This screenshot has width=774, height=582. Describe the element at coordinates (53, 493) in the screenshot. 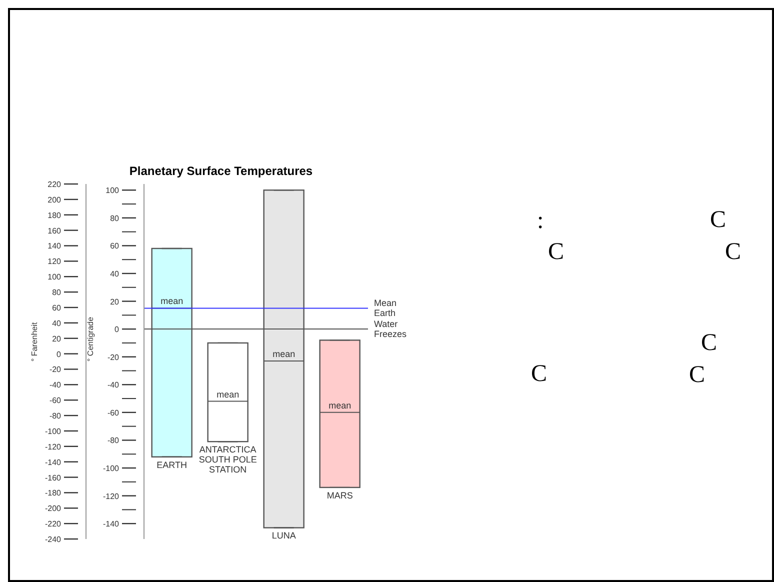

I see `y2-tick-label: -180` at that location.